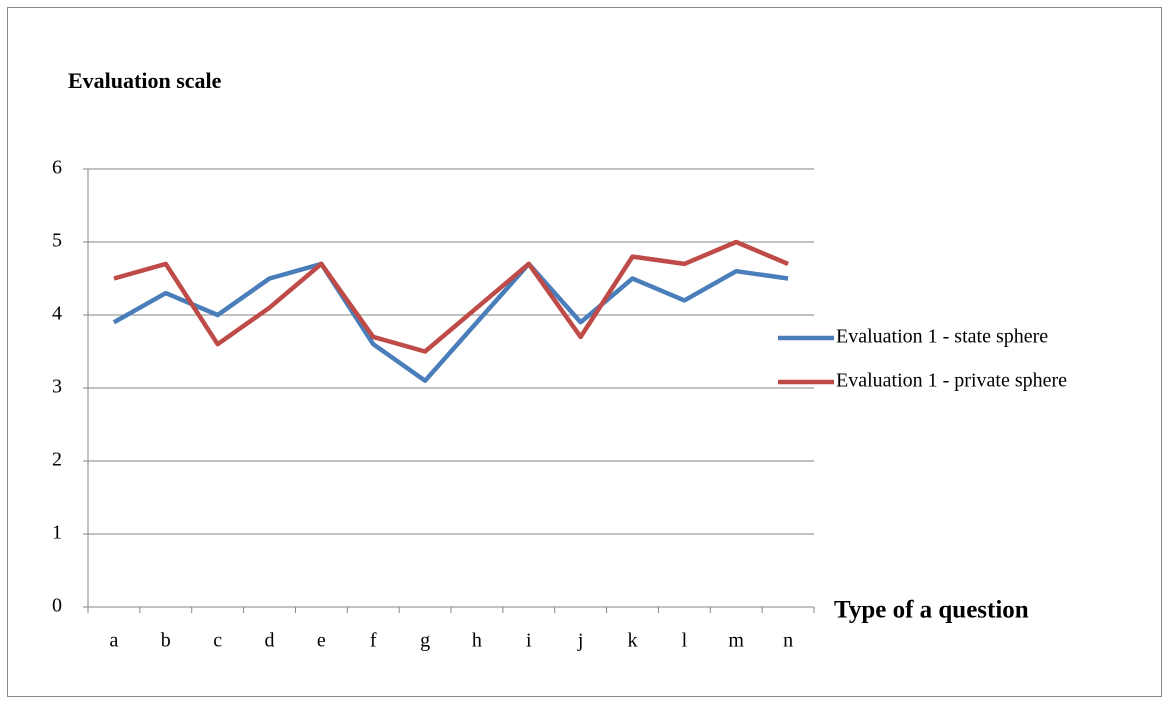 This screenshot has height=704, width=1169. What do you see at coordinates (788, 641) in the screenshot?
I see `x-tick-label: n` at bounding box center [788, 641].